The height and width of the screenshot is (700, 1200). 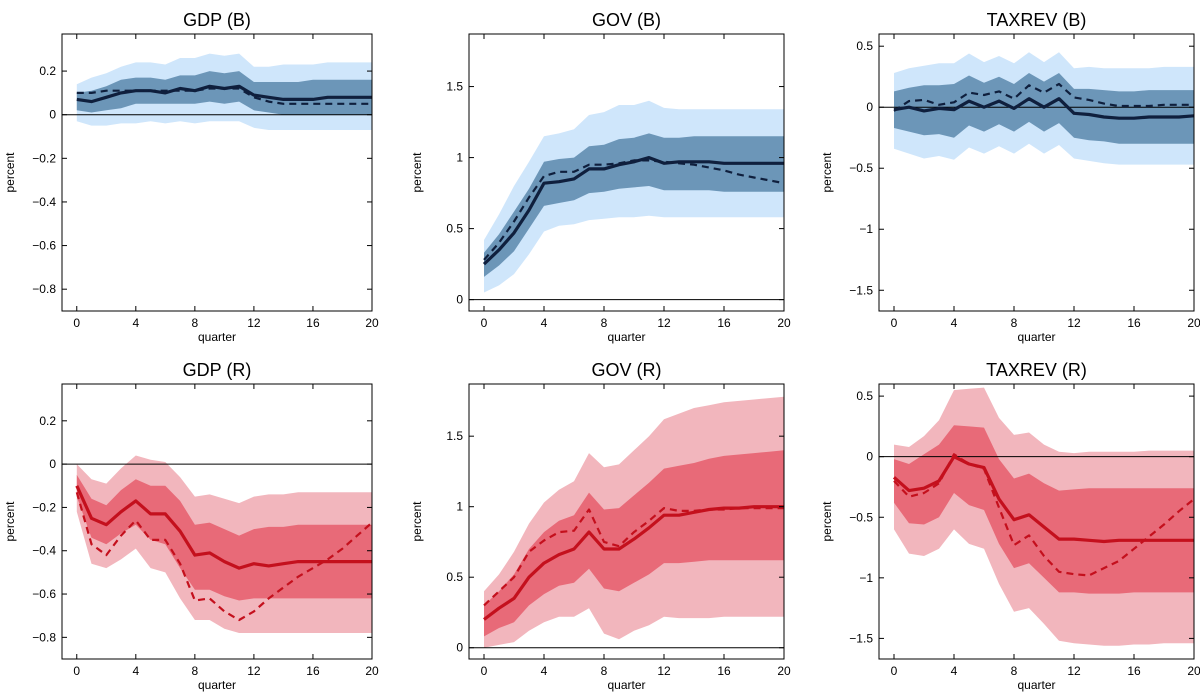 What do you see at coordinates (217, 370) in the screenshot?
I see `panel-title: GDP (R)` at bounding box center [217, 370].